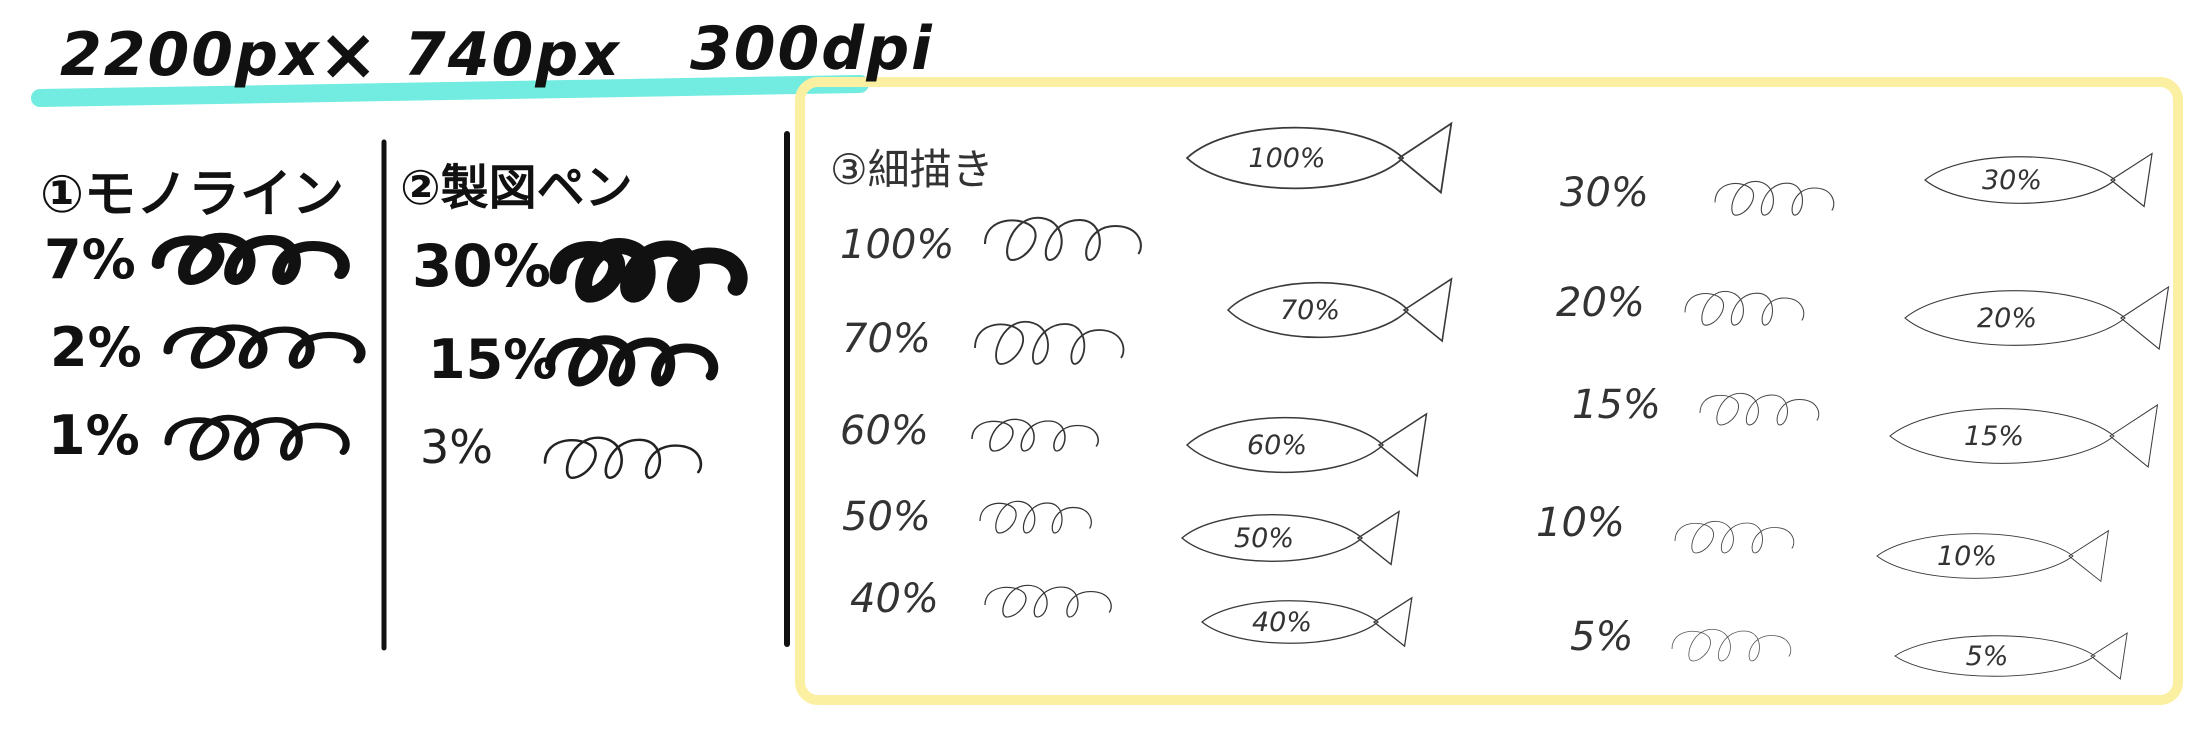  I want to click on section3-right-row2-percent: 20%, so click(1600, 303).